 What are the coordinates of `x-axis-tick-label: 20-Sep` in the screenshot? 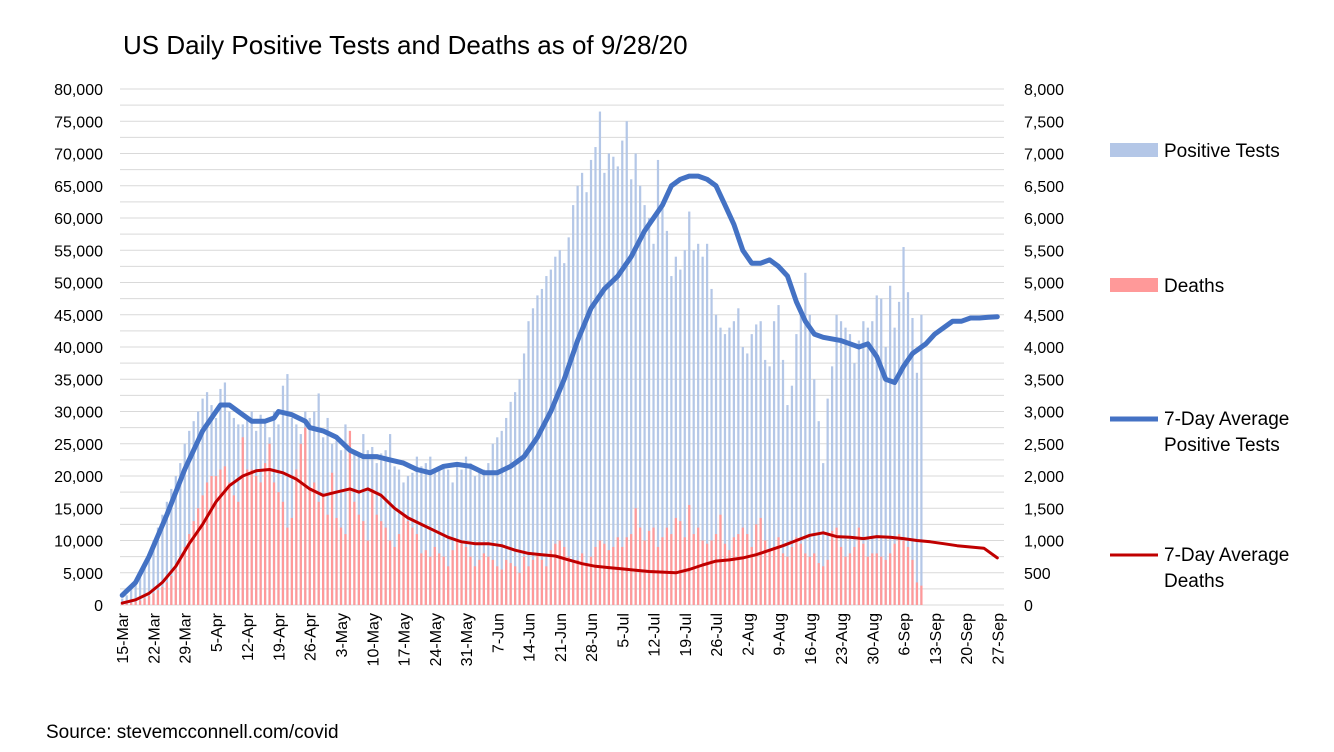 It's located at (967, 639).